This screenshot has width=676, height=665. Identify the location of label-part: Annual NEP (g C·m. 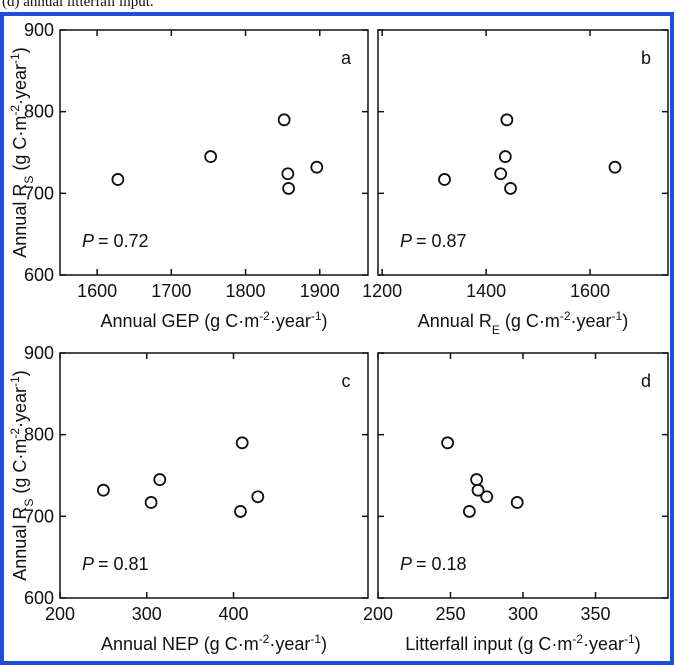
(180, 644).